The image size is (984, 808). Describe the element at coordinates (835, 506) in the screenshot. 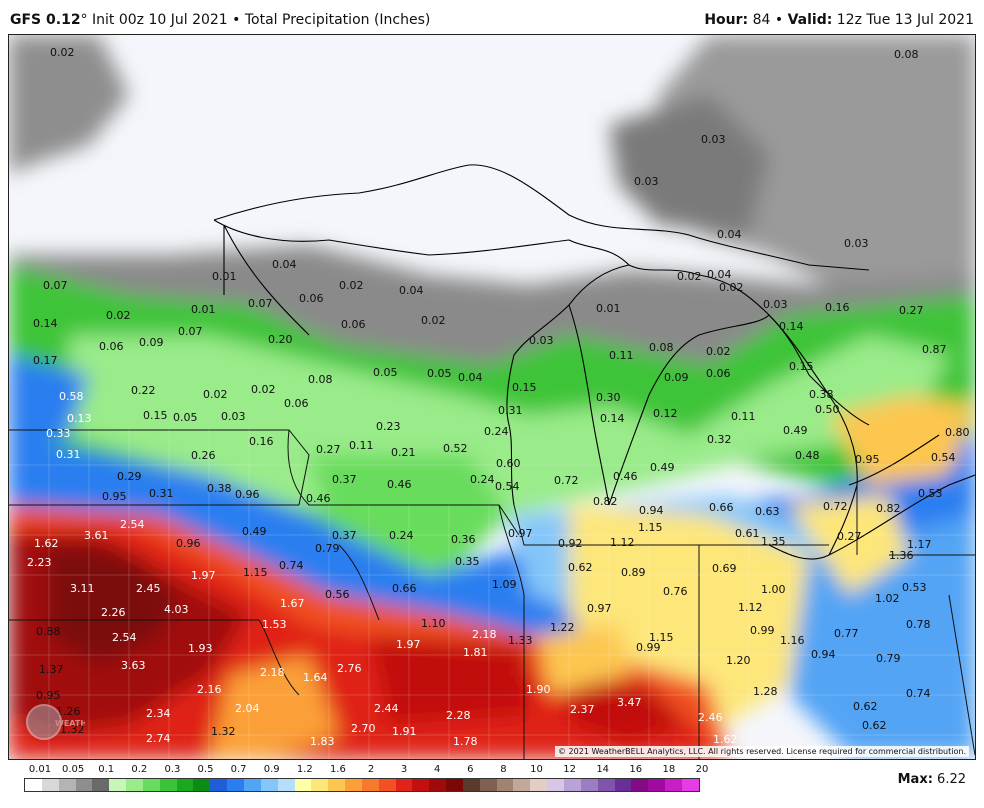

I see `precip-value-label: 0.72` at that location.